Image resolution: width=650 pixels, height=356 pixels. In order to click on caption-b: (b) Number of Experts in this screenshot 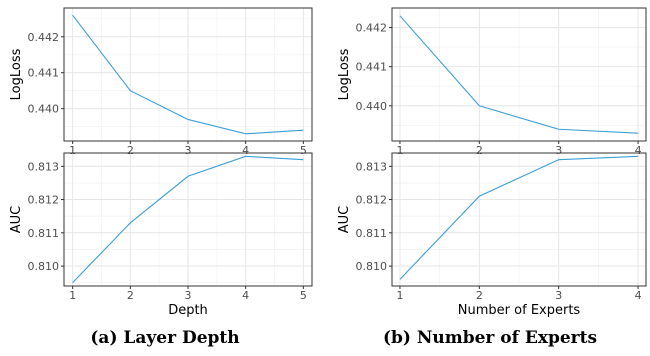, I will do `click(490, 338)`.